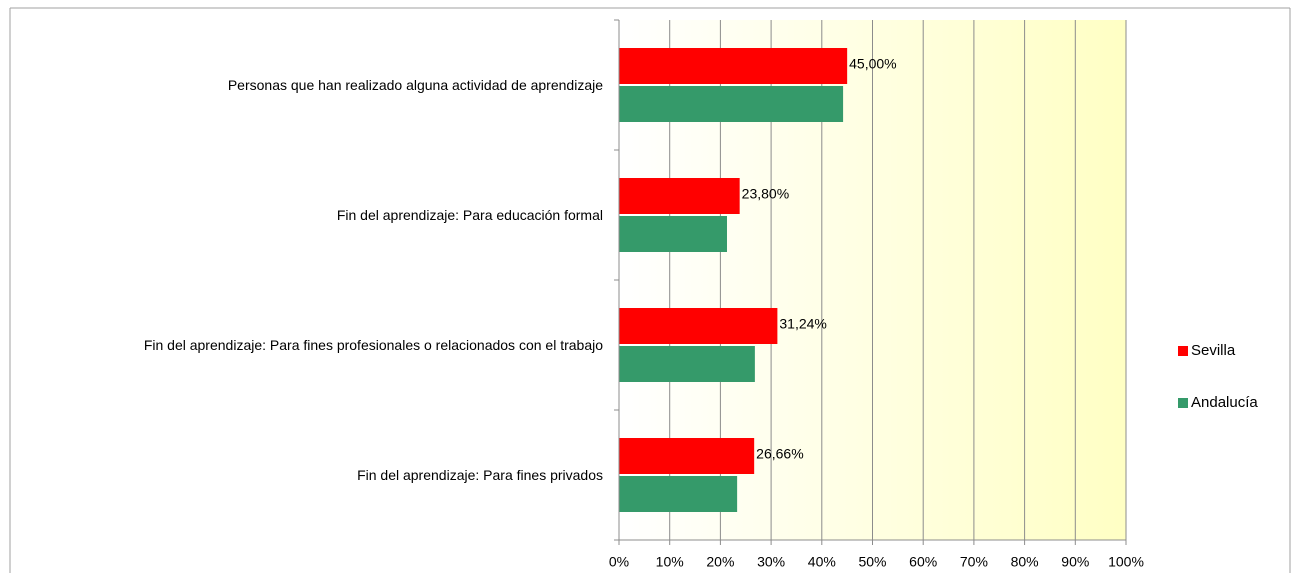 This screenshot has height=573, width=1298. Describe the element at coordinates (1075, 562) in the screenshot. I see `x-tick-label: 90%` at that location.